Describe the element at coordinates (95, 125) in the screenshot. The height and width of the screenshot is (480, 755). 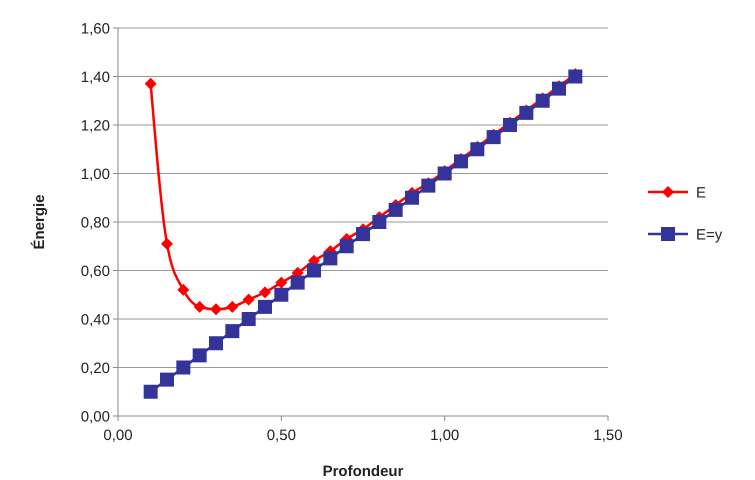
I see `y-tick-label: 1,20` at that location.